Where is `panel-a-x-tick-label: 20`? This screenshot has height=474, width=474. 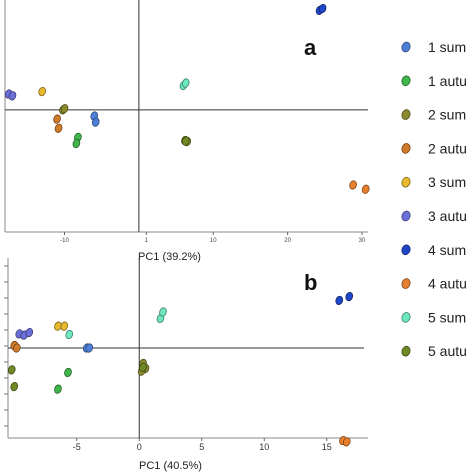 panel-a-x-tick-label: 20 is located at coordinates (287, 241).